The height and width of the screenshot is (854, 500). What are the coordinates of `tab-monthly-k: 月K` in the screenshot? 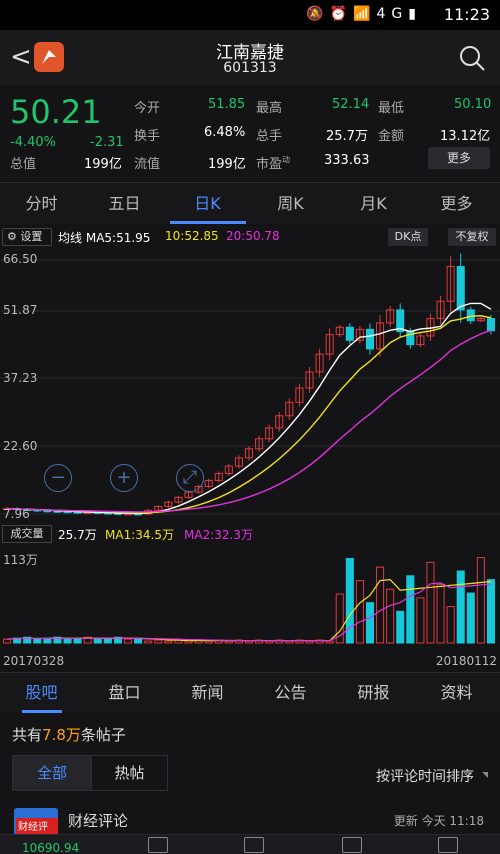 It's located at (373, 203).